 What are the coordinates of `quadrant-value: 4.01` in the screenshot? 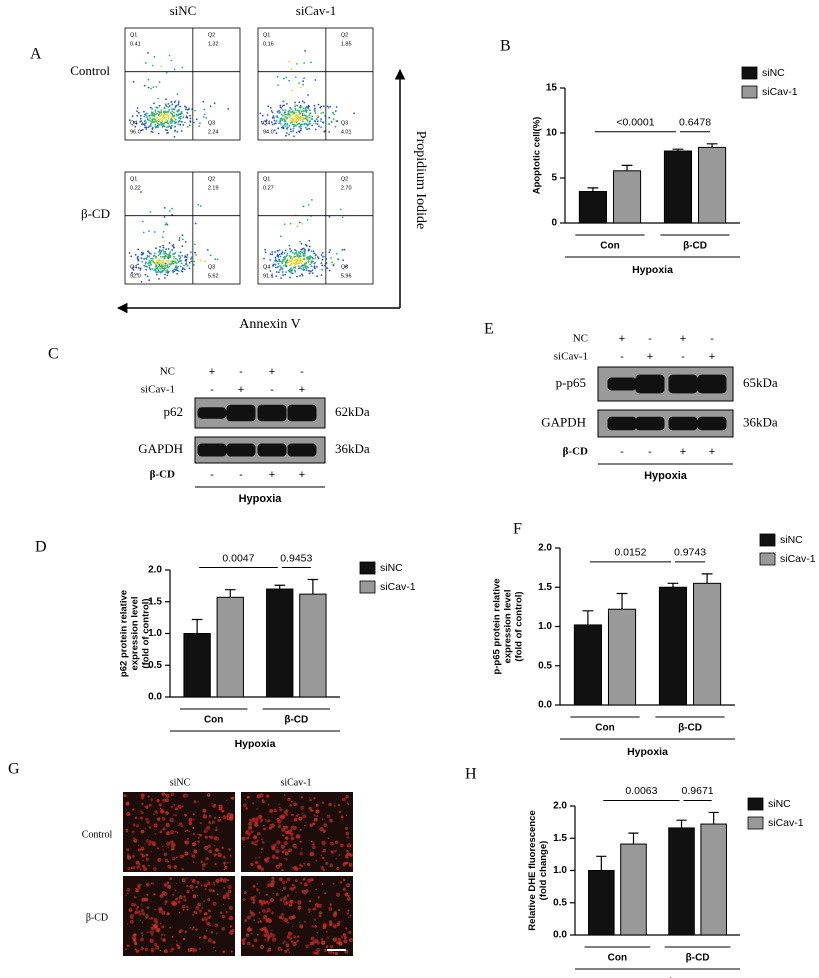 It's located at (346, 132).